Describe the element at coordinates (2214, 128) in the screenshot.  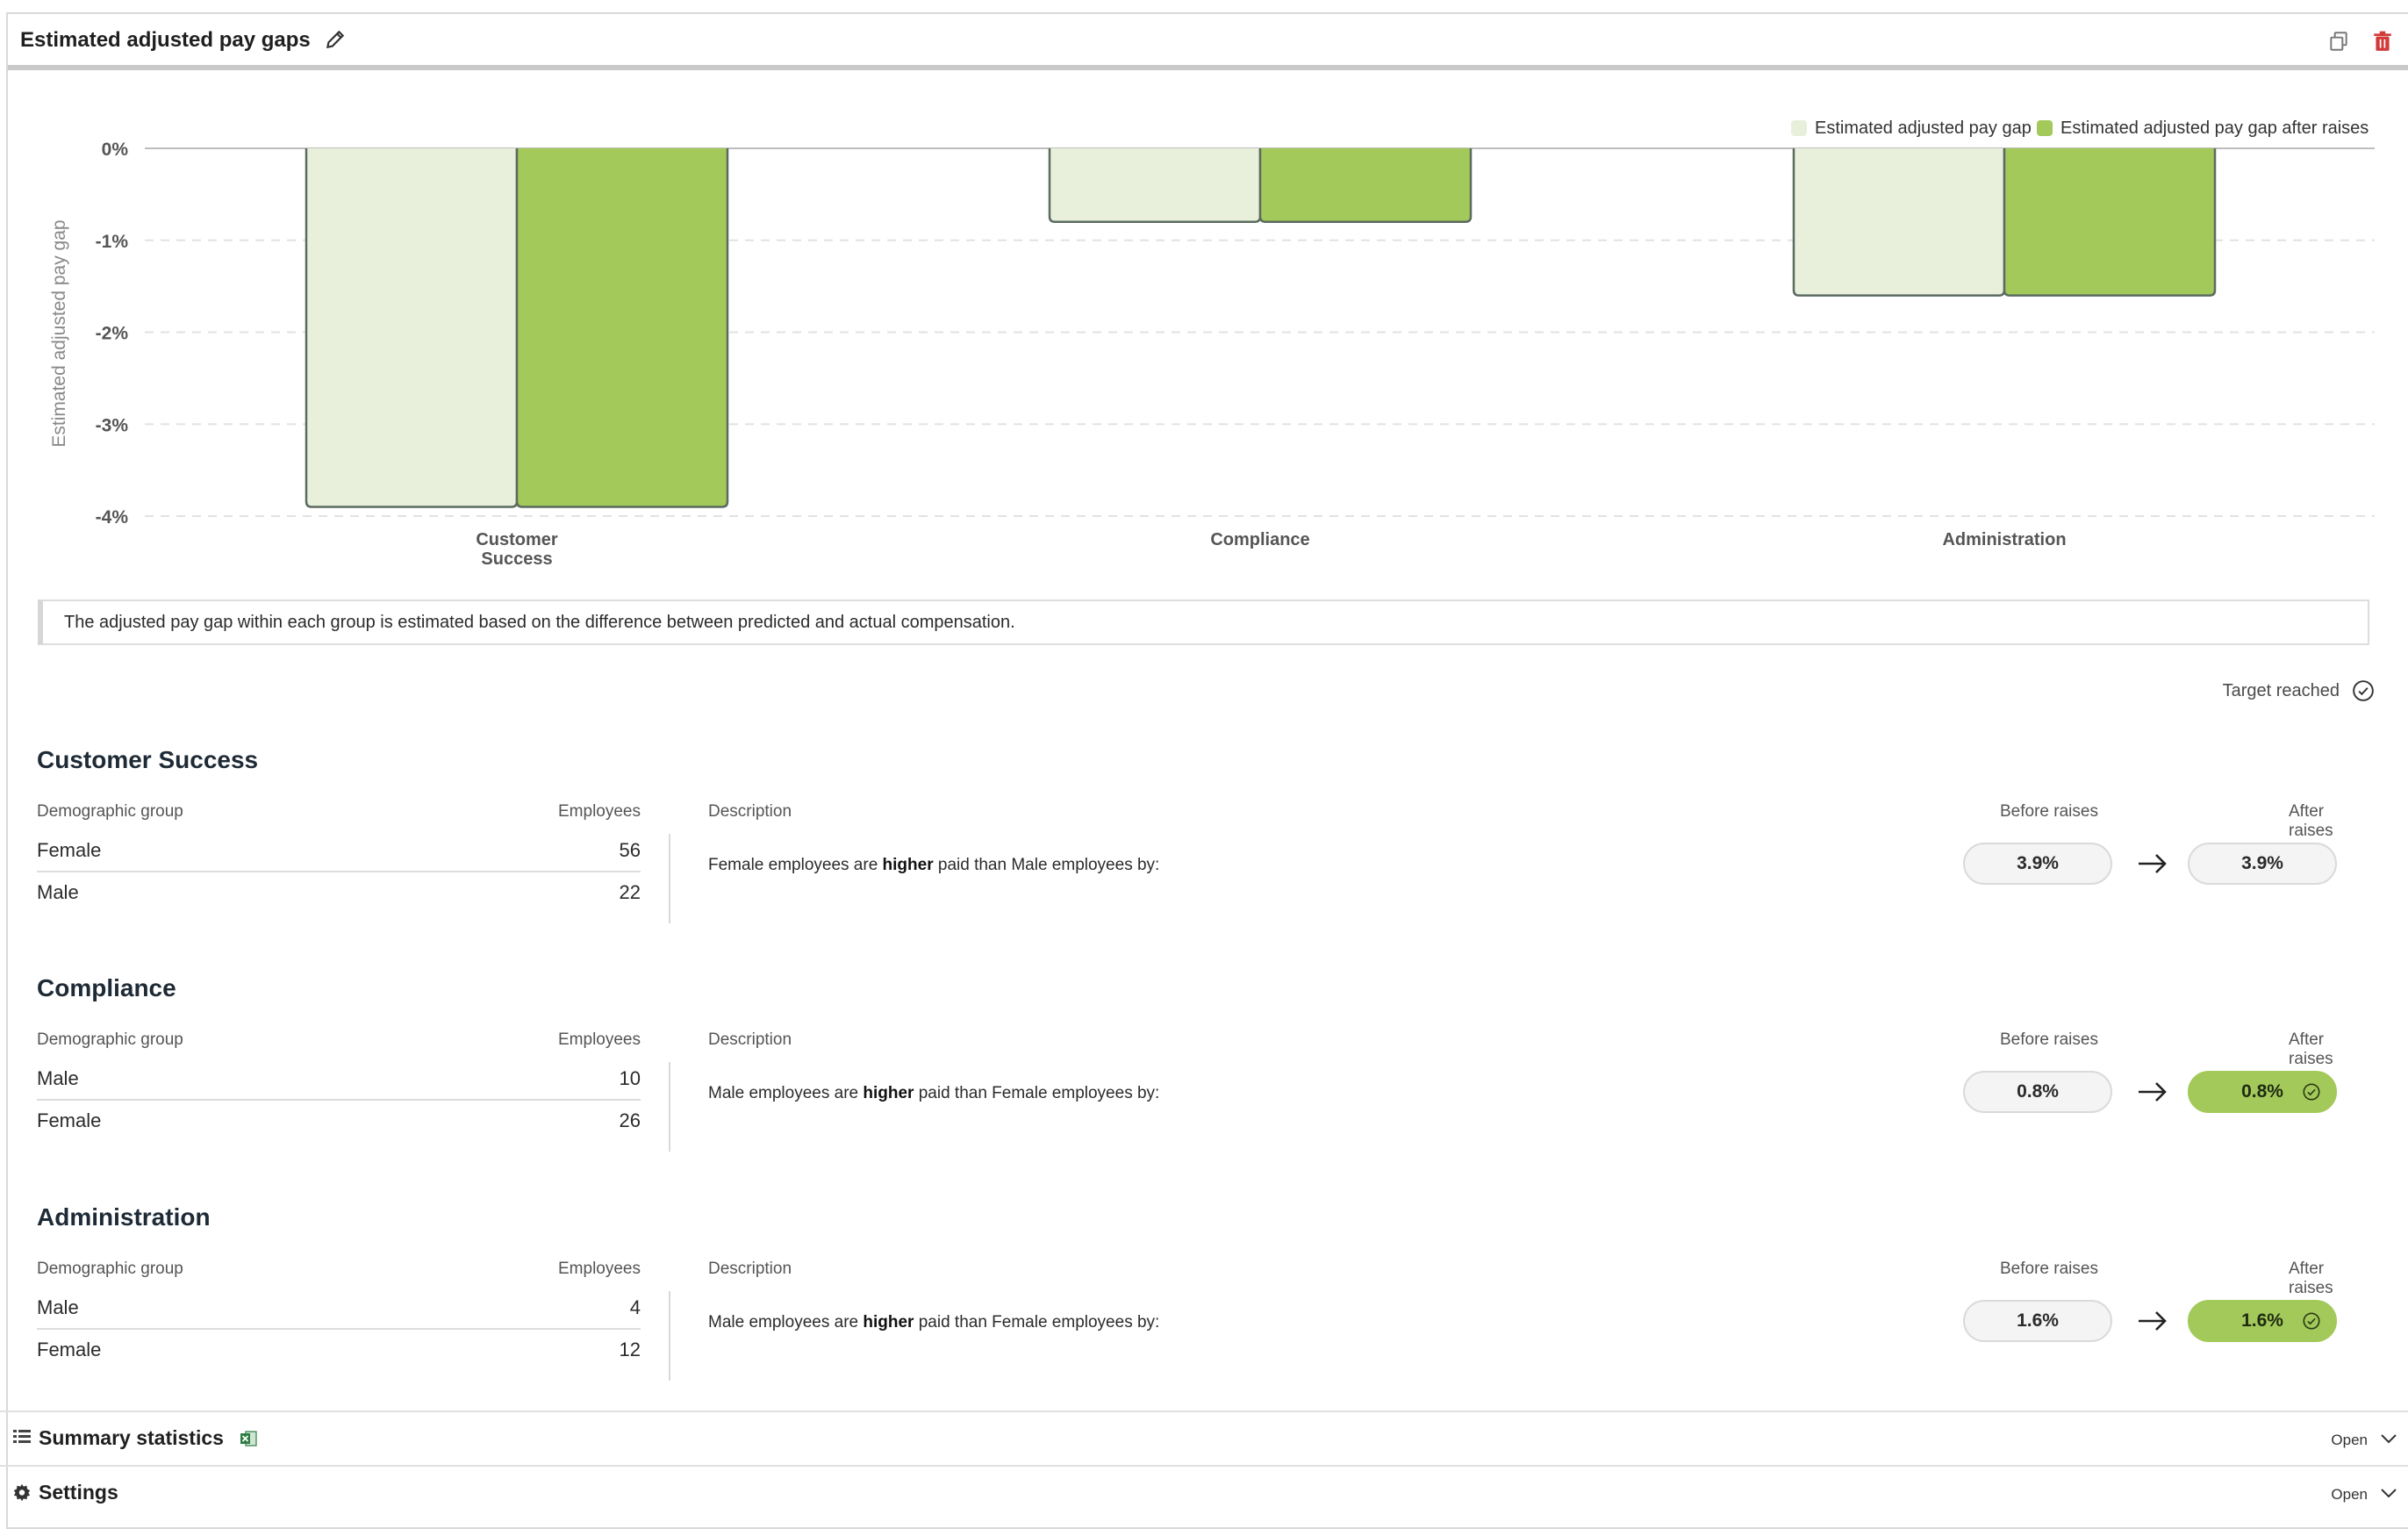
I see `legend-label: Estimated adjusted pay gap after raises` at that location.